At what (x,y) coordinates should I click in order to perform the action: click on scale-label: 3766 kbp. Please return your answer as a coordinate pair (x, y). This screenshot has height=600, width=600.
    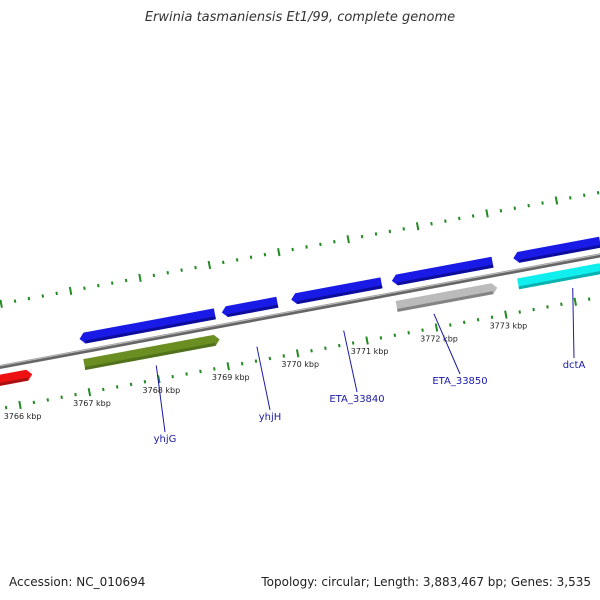
    Looking at the image, I should click on (23, 416).